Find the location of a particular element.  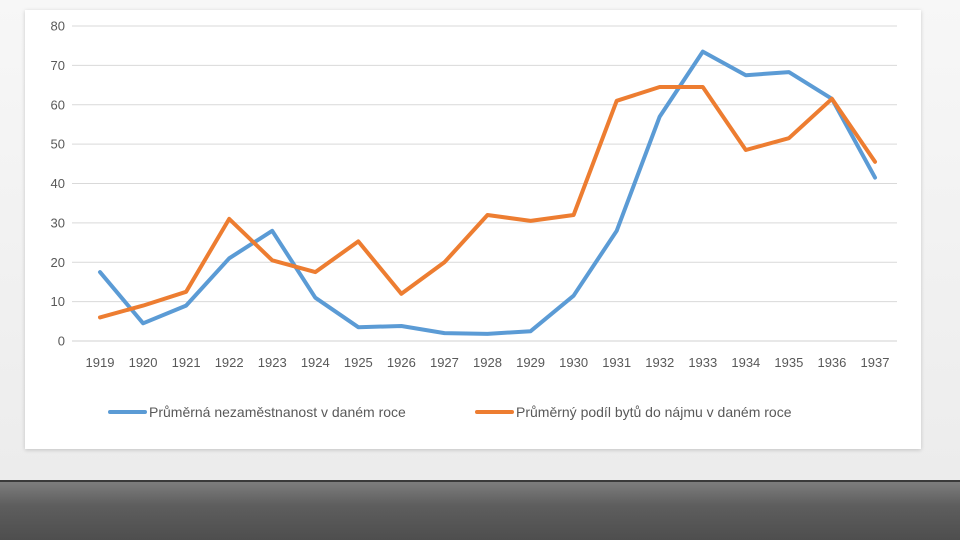

y-tick-label: 50 is located at coordinates (58, 144).